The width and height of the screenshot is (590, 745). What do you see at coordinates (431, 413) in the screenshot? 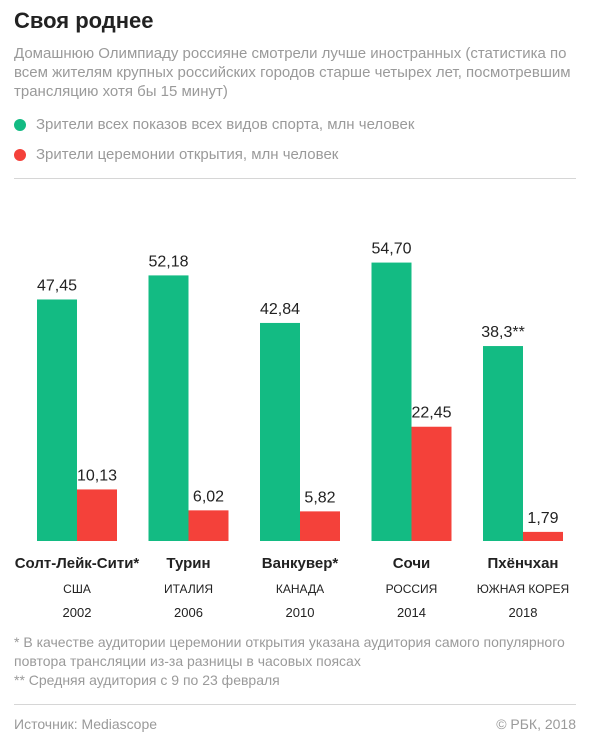
I see `bar-value-label: 22,45` at bounding box center [431, 413].